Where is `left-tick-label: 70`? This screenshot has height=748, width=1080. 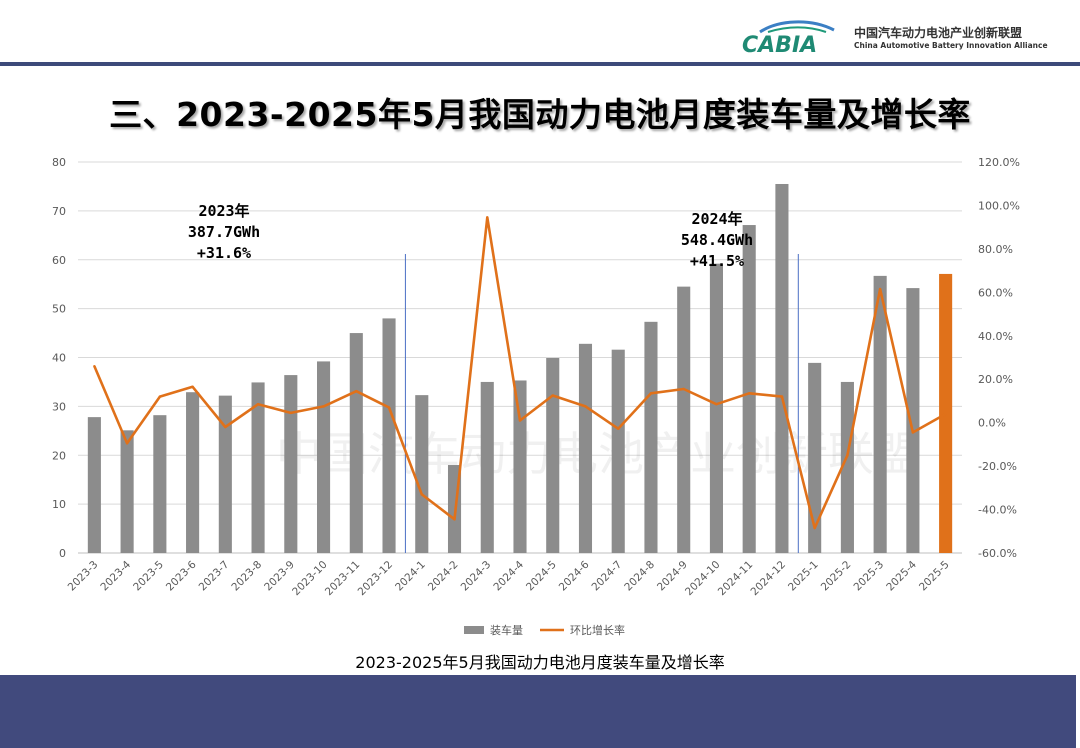 left-tick-label: 70 is located at coordinates (59, 211).